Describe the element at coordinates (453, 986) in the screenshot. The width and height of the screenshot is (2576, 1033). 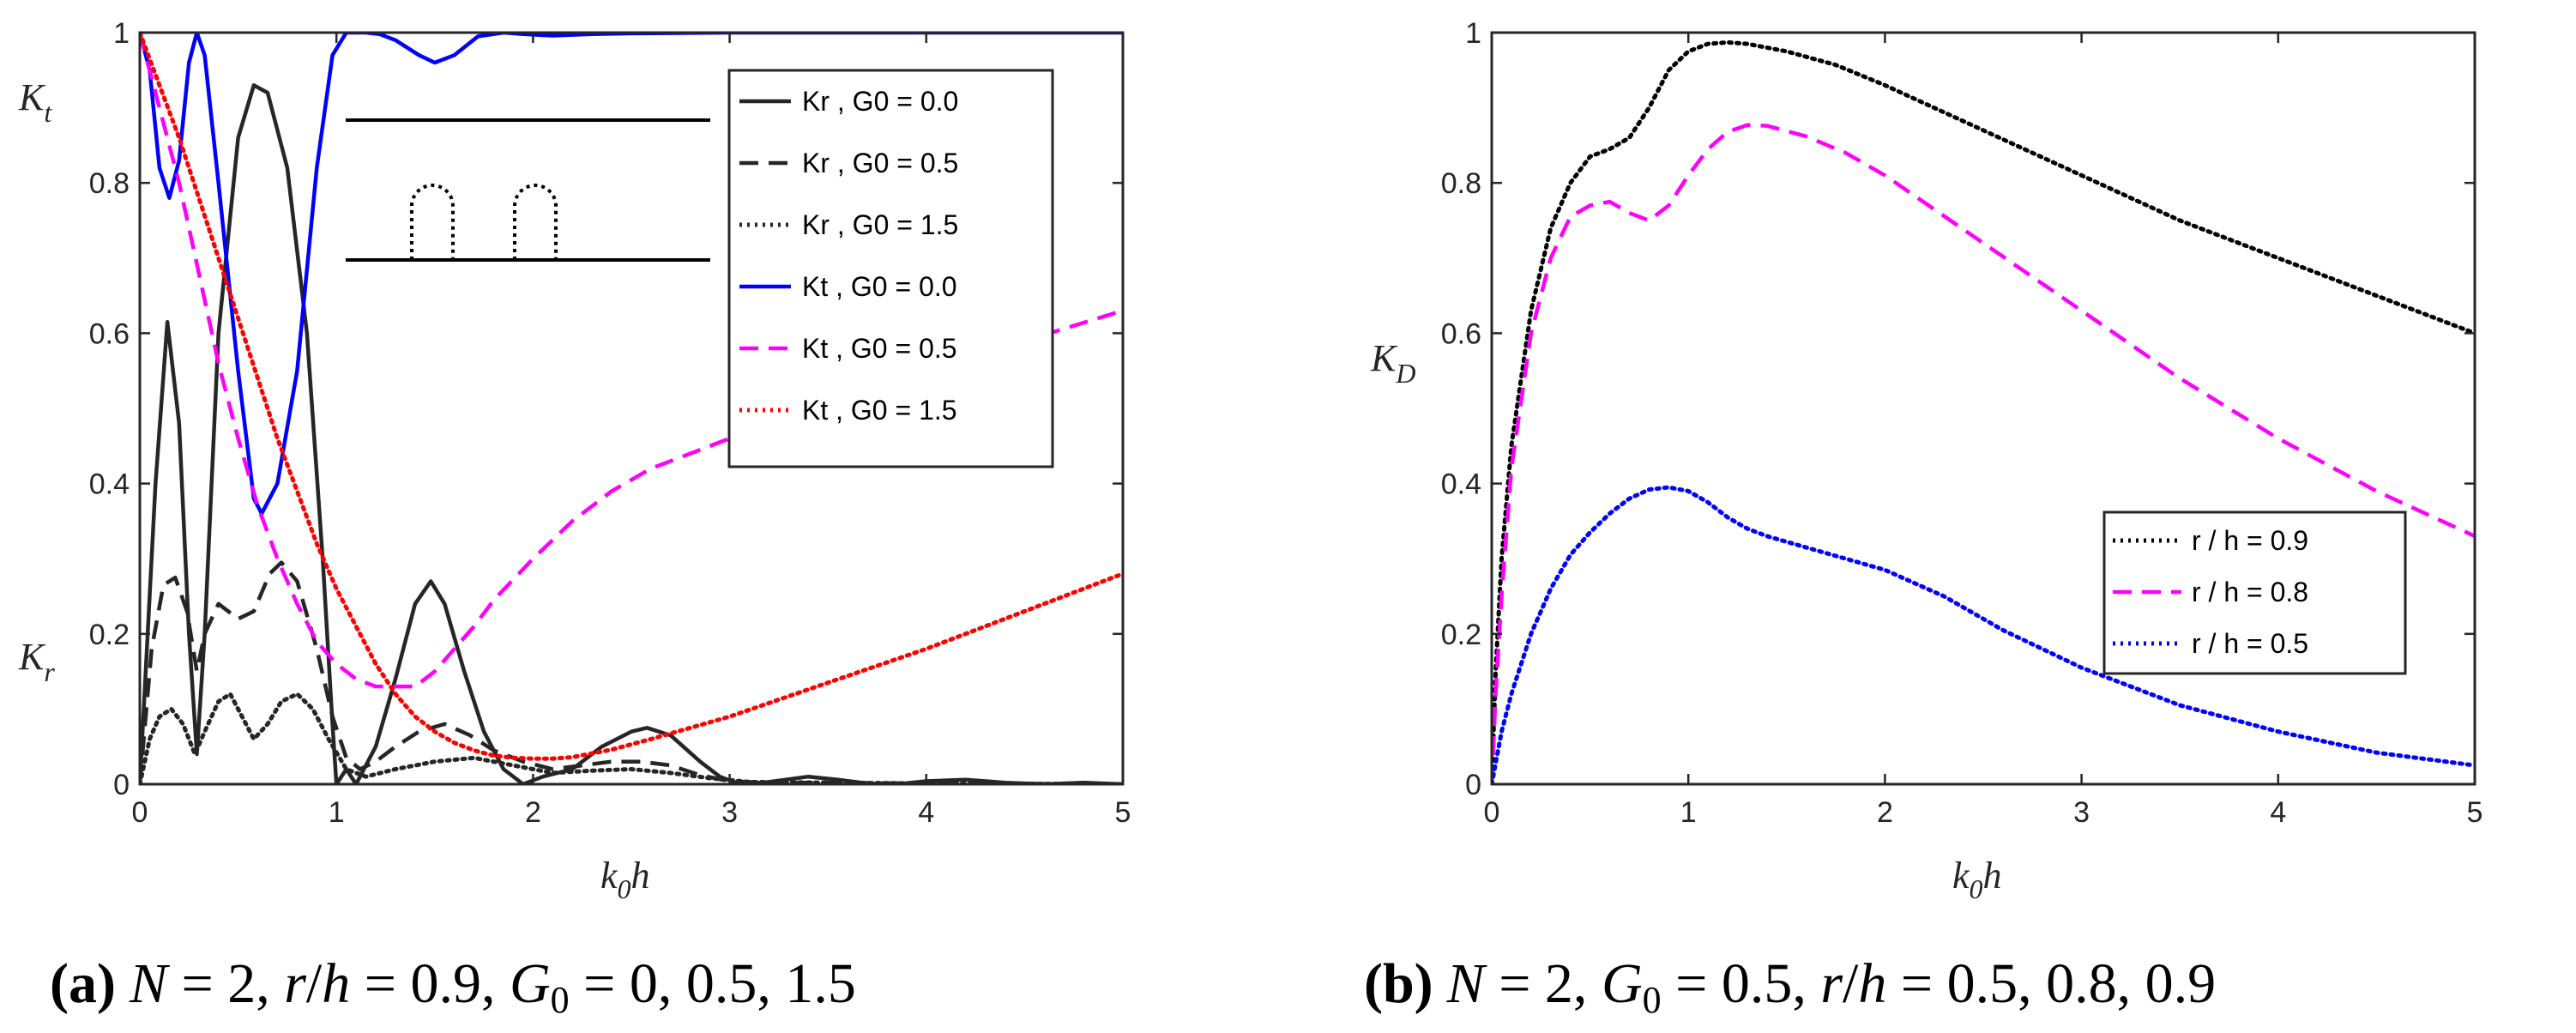
I see `caption-a: (a) N = 2, r/h = 0.9, G0 = 0, 0.5, 1.5` at that location.